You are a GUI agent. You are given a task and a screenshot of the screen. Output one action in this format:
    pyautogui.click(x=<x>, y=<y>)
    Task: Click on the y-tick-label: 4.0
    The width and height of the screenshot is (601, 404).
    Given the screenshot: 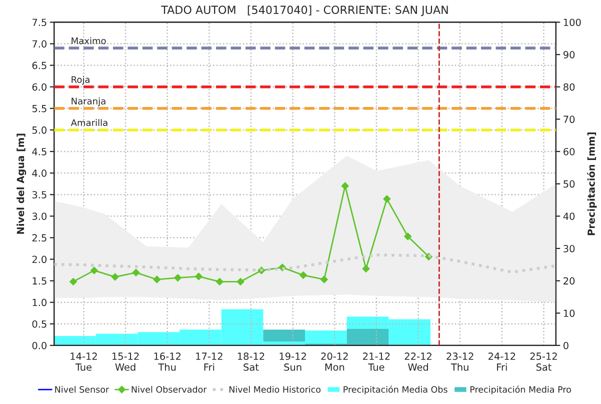 What is the action you would take?
    pyautogui.click(x=39, y=173)
    